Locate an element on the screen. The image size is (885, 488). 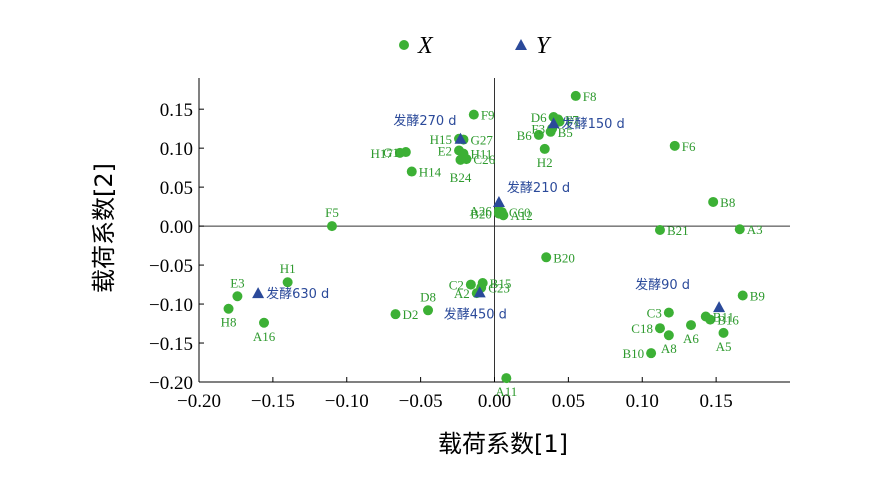
y-tick-label: −0.05 is located at coordinates (171, 266).